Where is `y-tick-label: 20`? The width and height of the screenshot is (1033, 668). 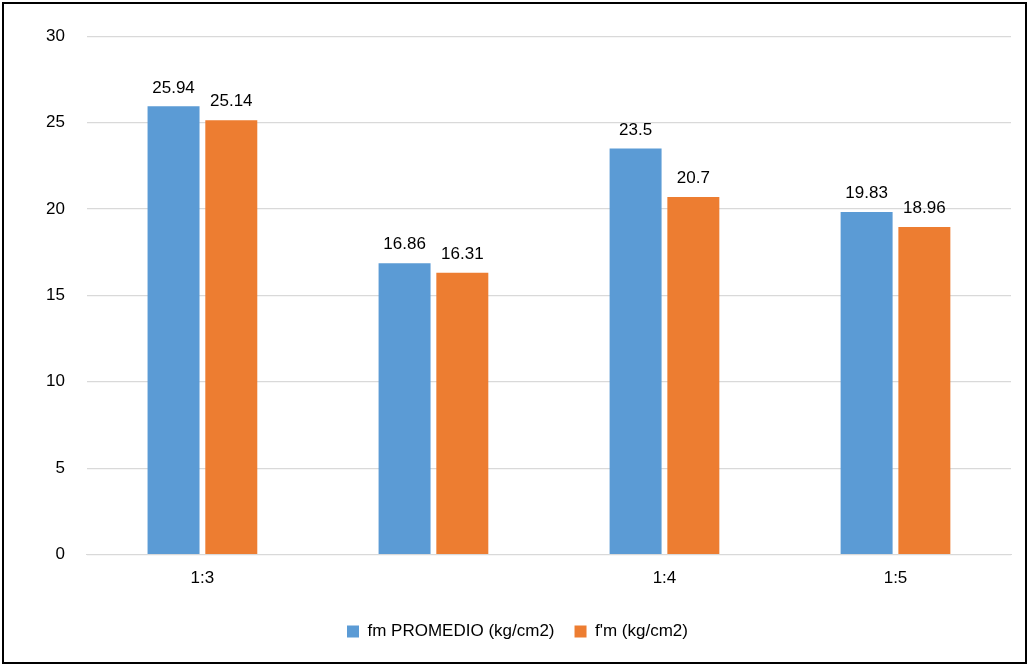 y-tick-label: 20 is located at coordinates (55, 208).